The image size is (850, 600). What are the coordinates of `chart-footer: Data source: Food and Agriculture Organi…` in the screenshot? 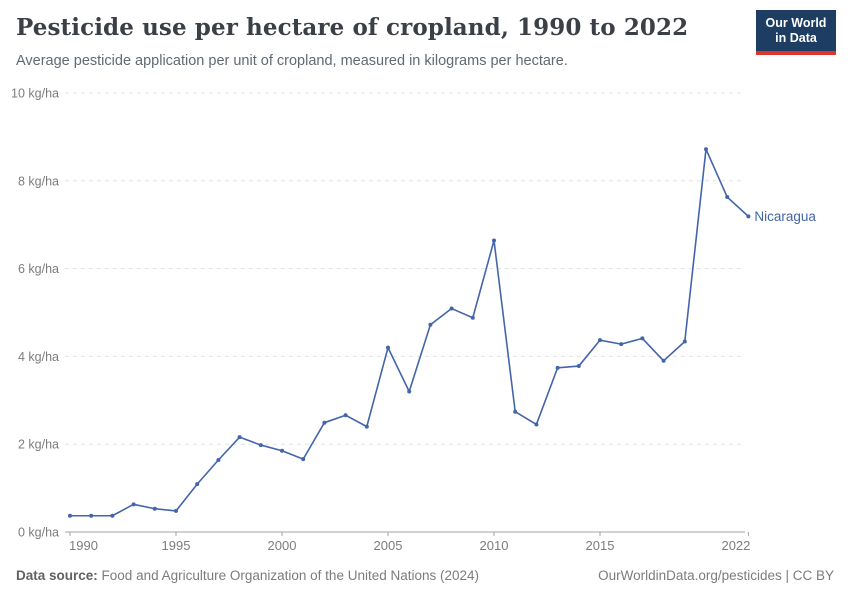 It's located at (425, 575).